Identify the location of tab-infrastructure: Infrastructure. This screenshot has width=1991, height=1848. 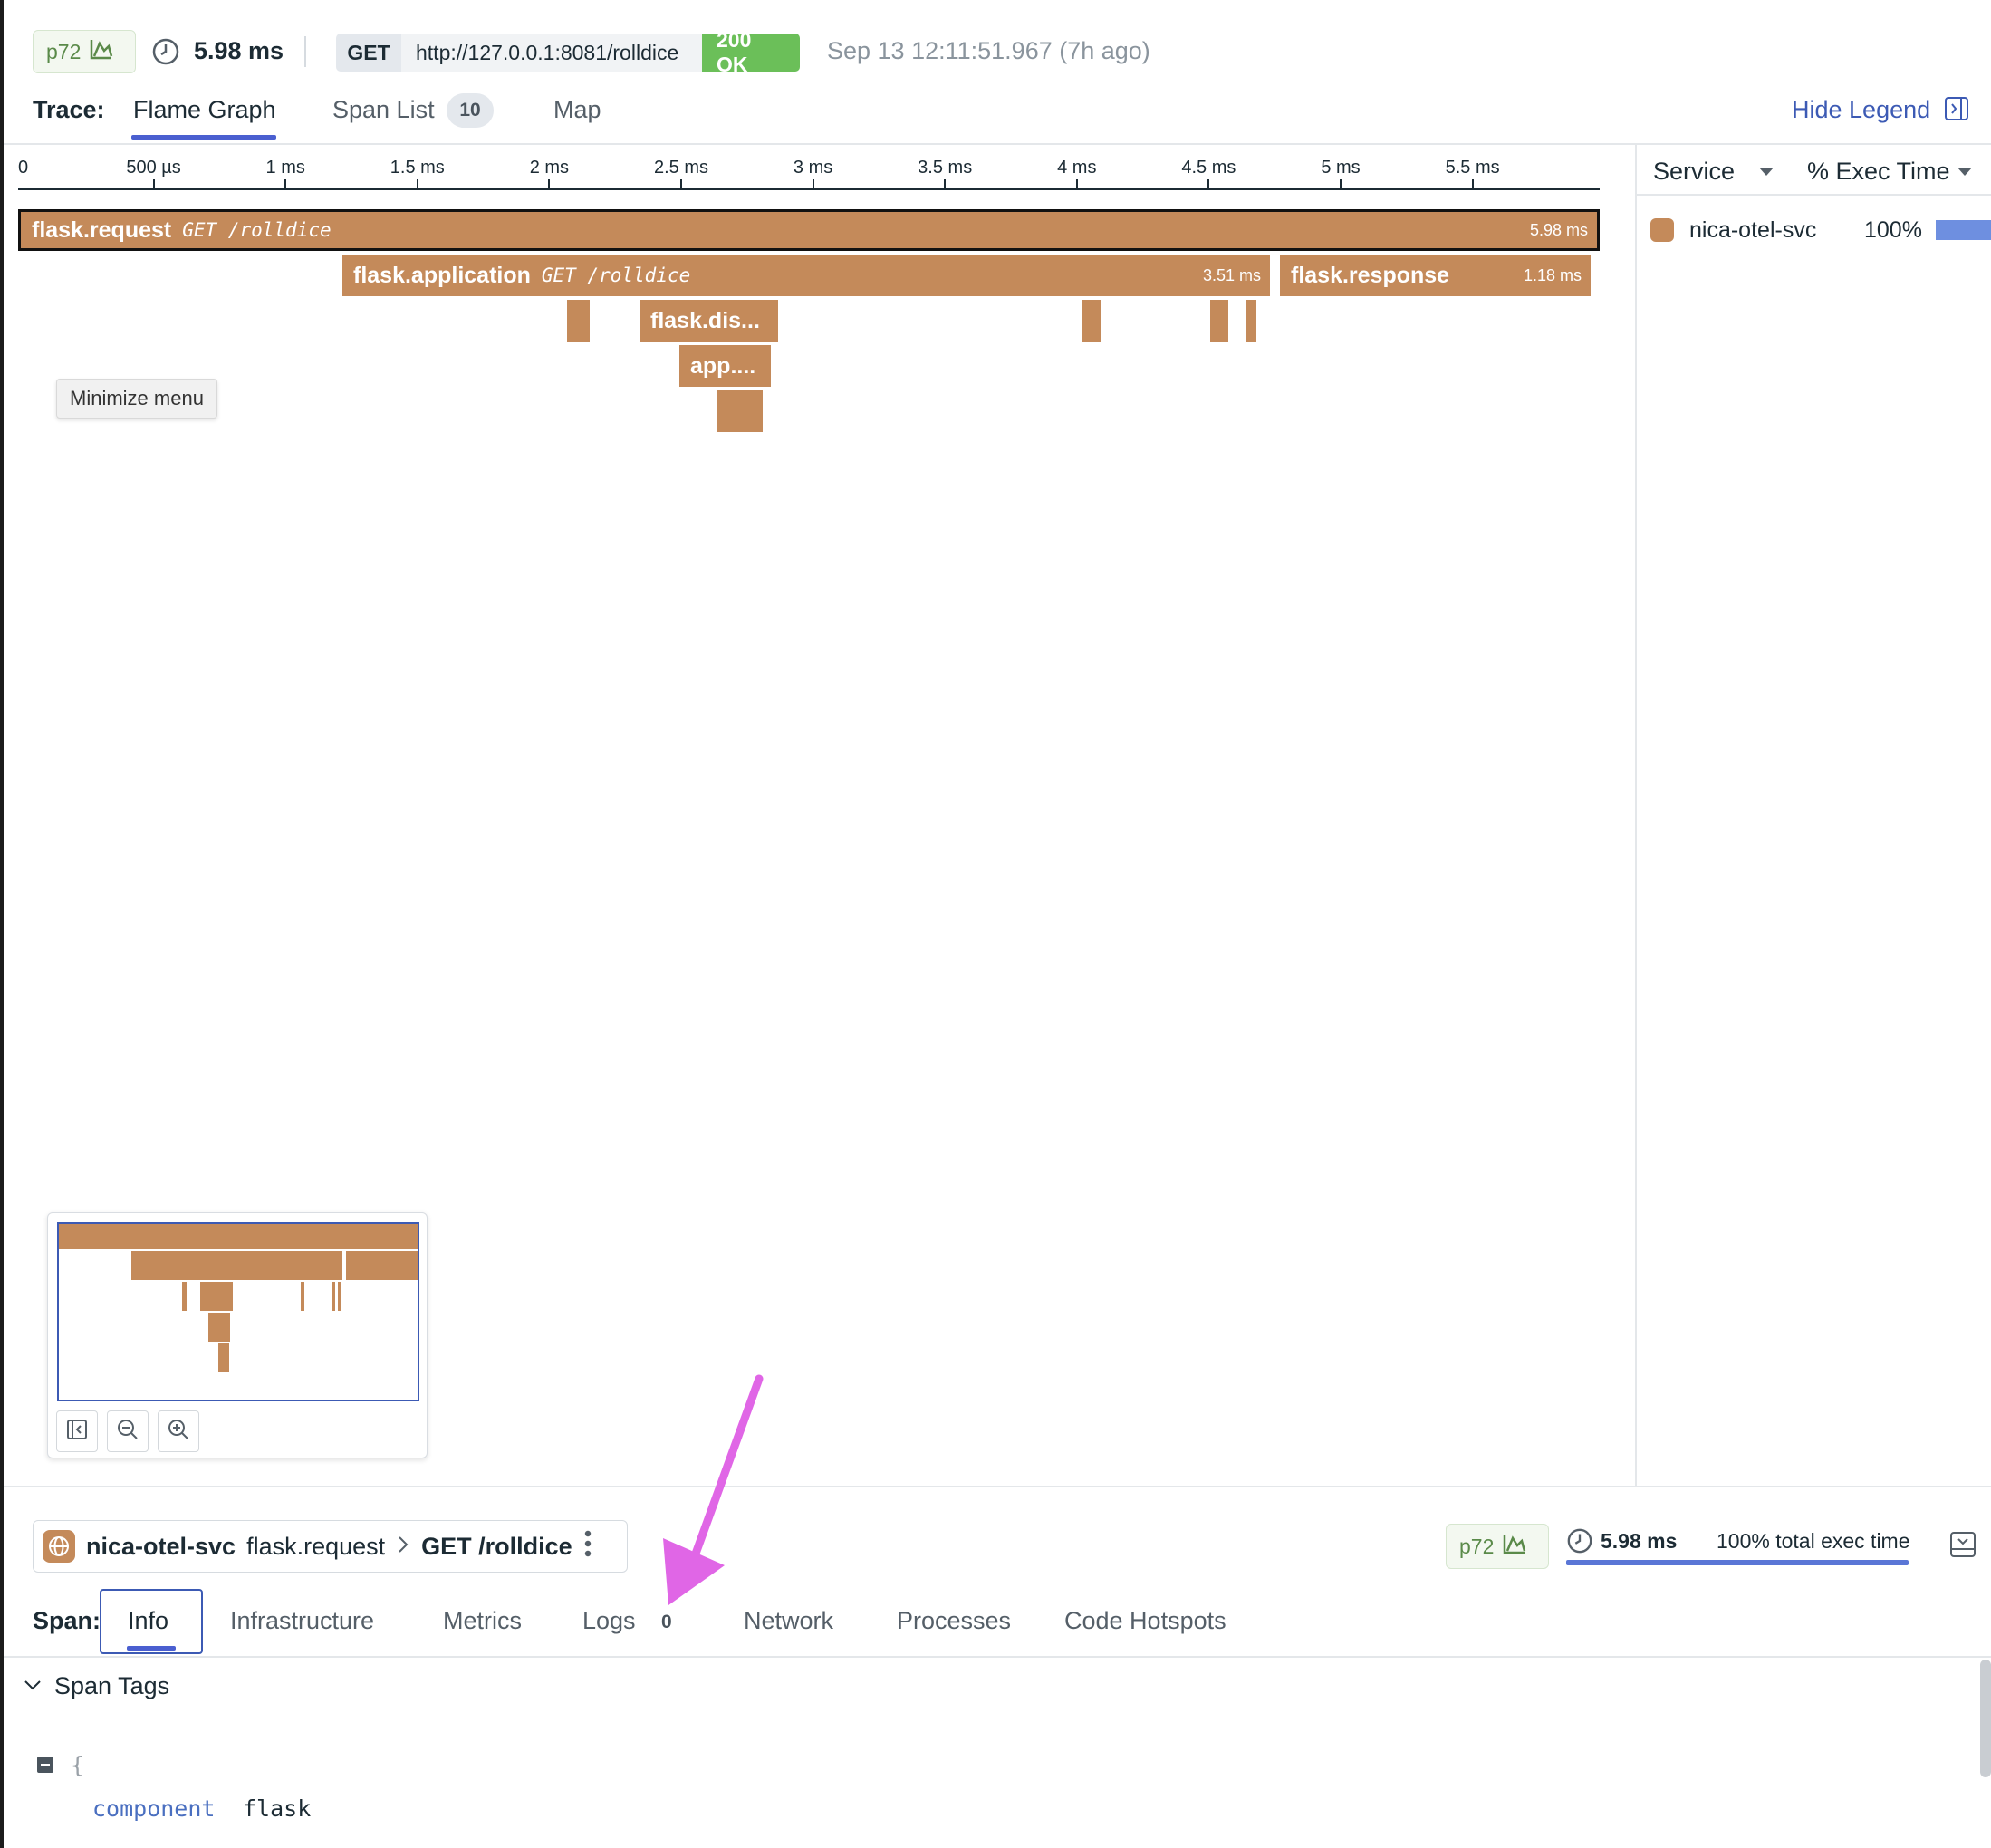
(302, 1621).